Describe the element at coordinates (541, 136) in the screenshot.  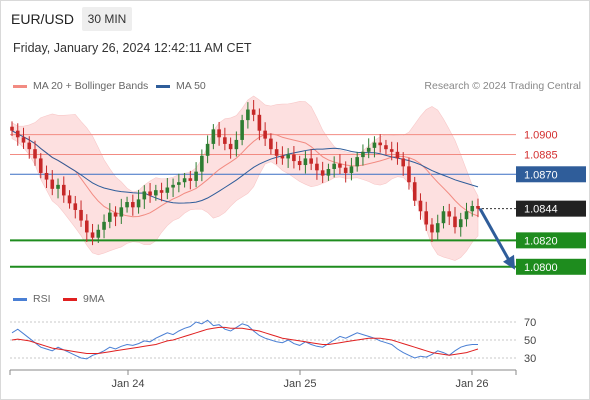
I see `resistance-label: 1.0900` at that location.